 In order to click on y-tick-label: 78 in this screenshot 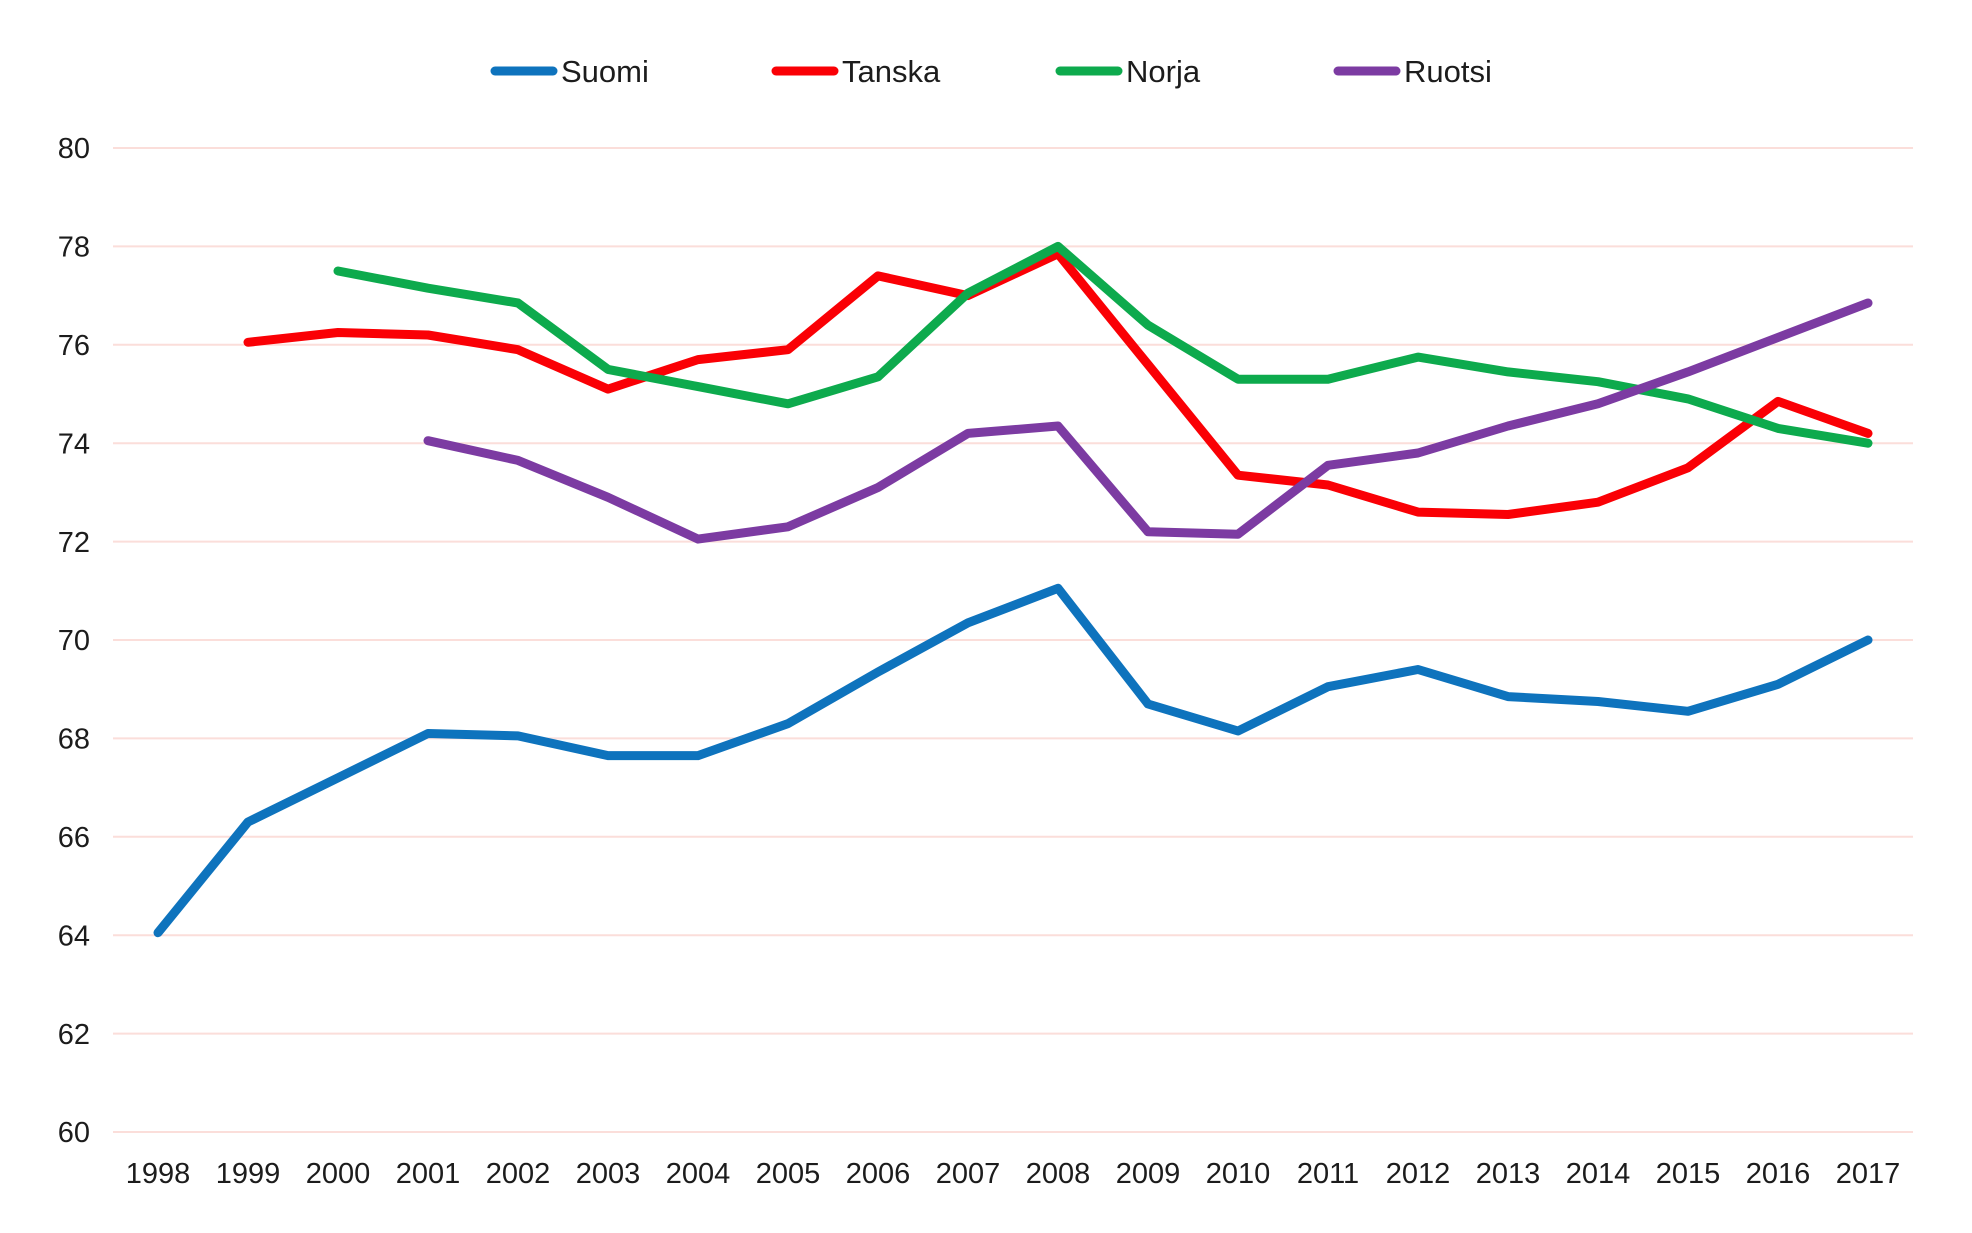, I will do `click(74, 248)`.